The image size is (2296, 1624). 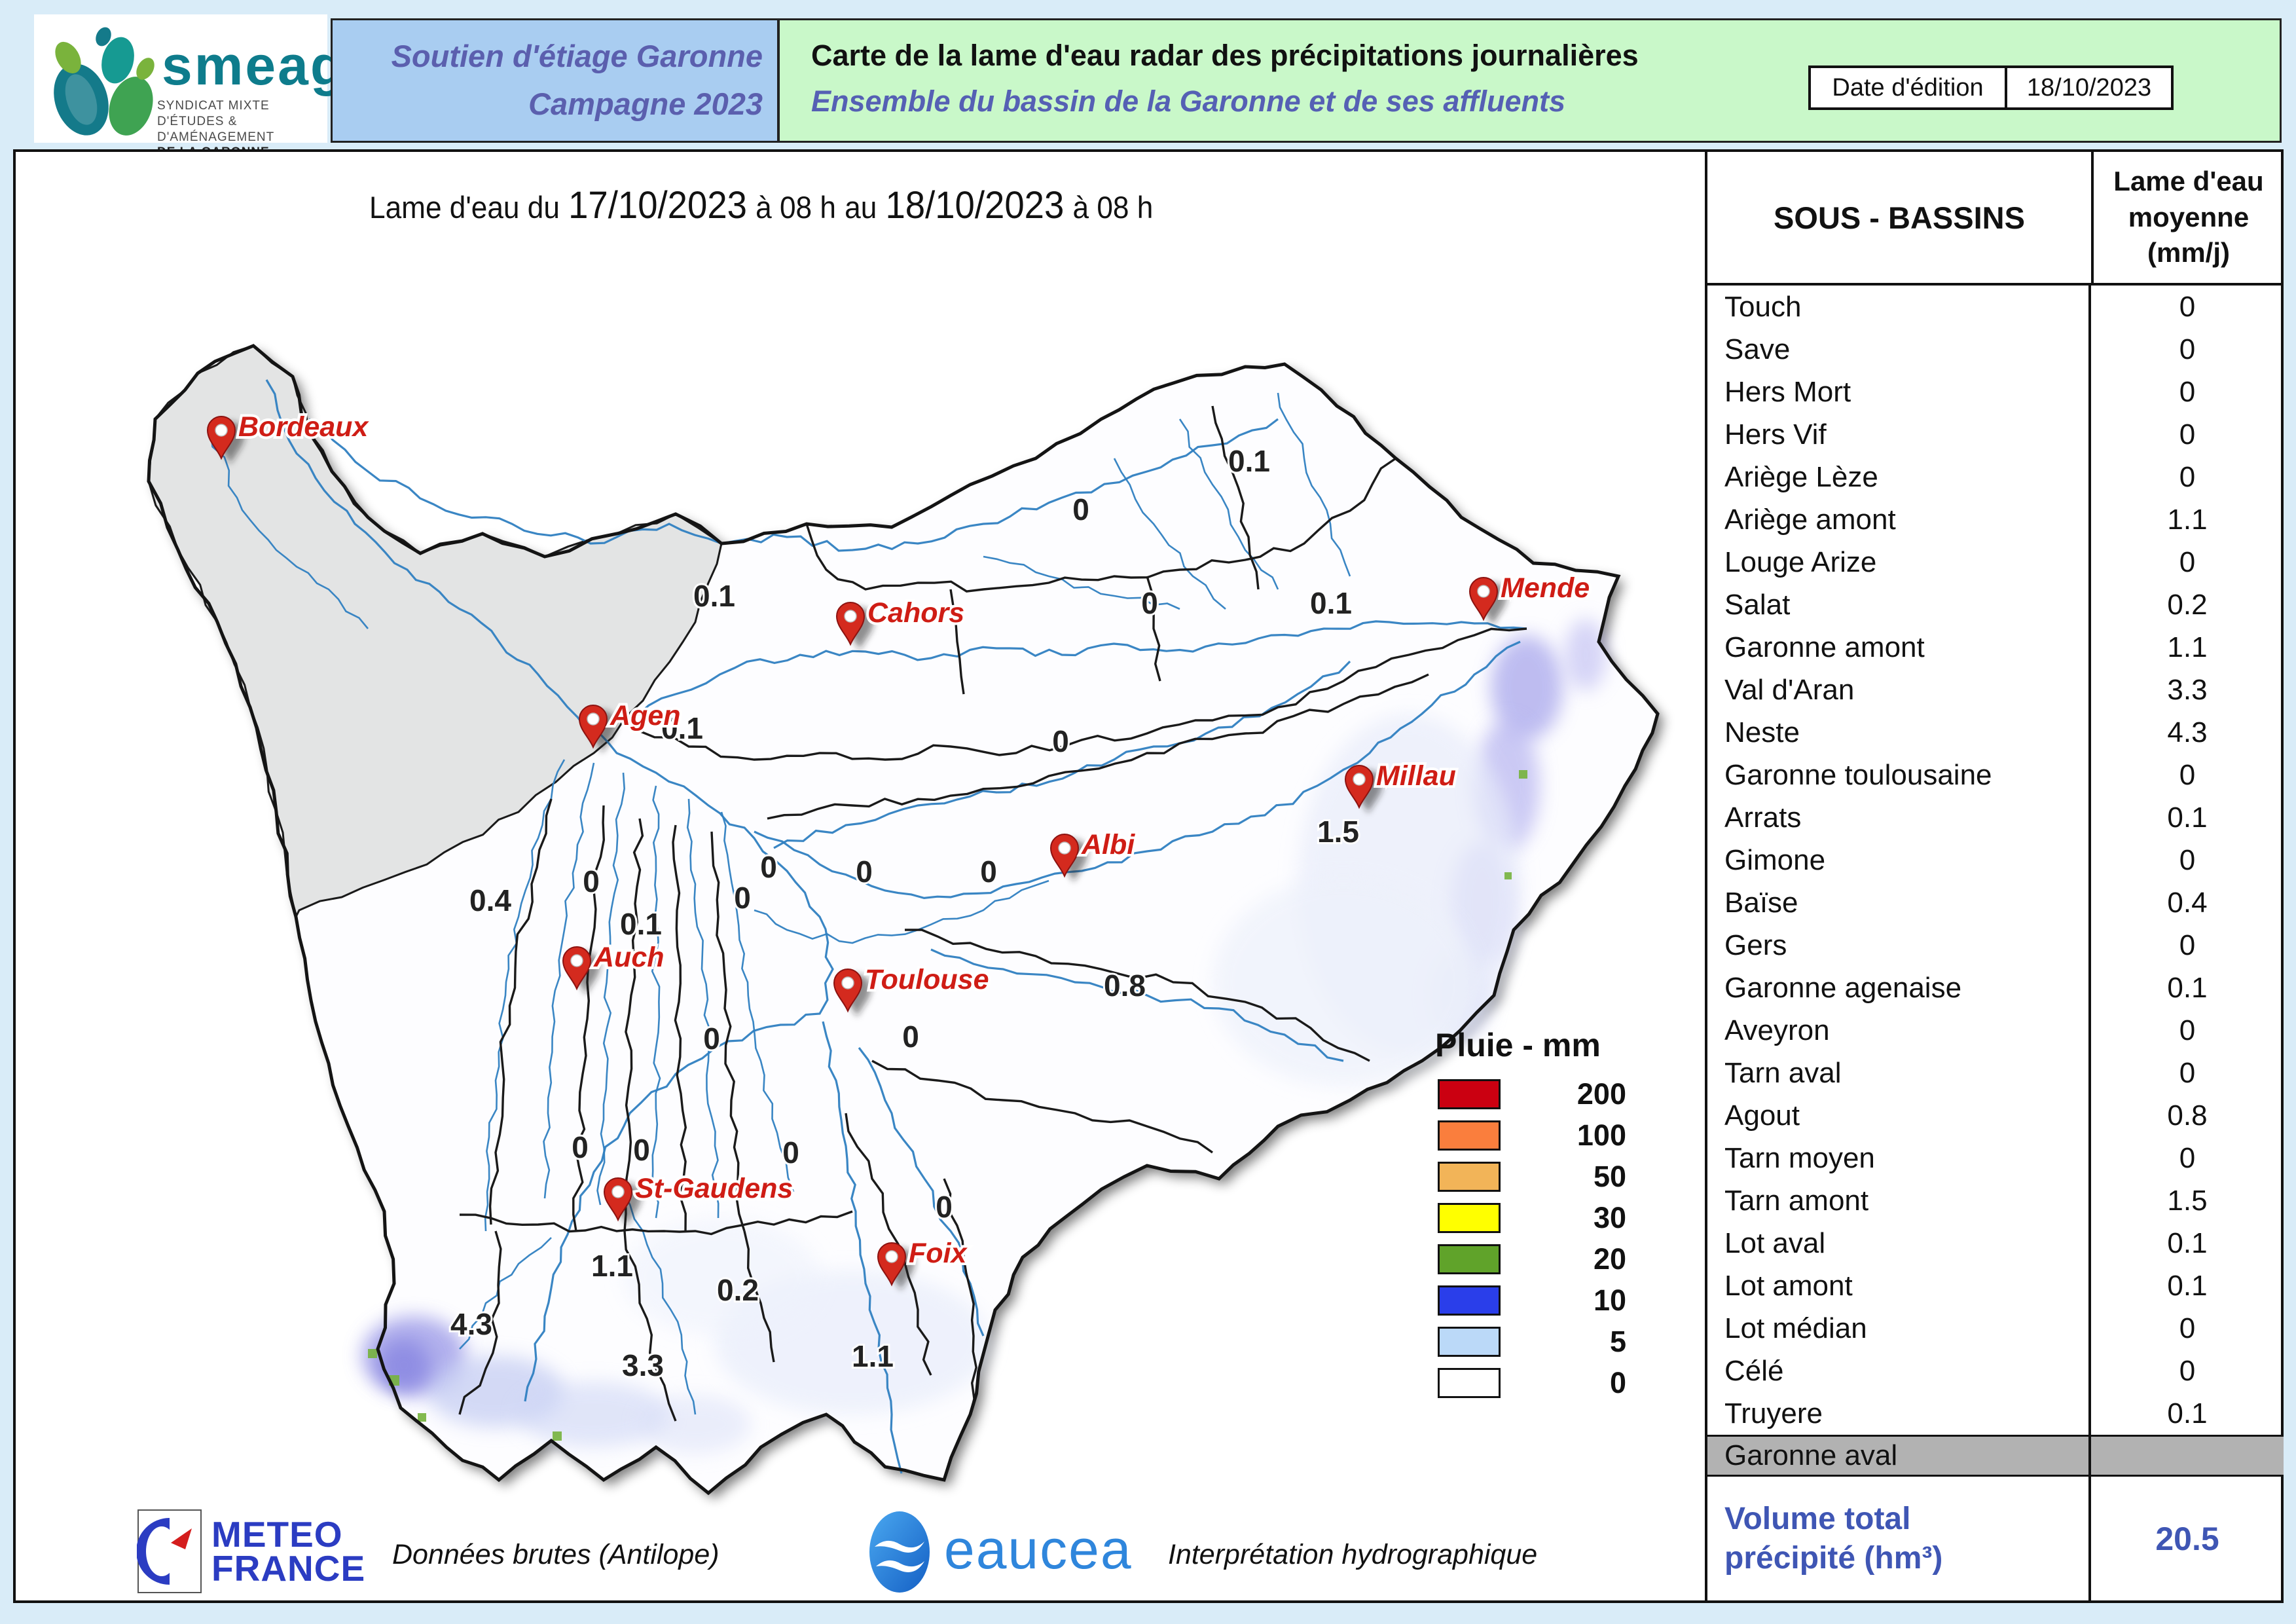 I want to click on map-value: 0.8, so click(x=1125, y=986).